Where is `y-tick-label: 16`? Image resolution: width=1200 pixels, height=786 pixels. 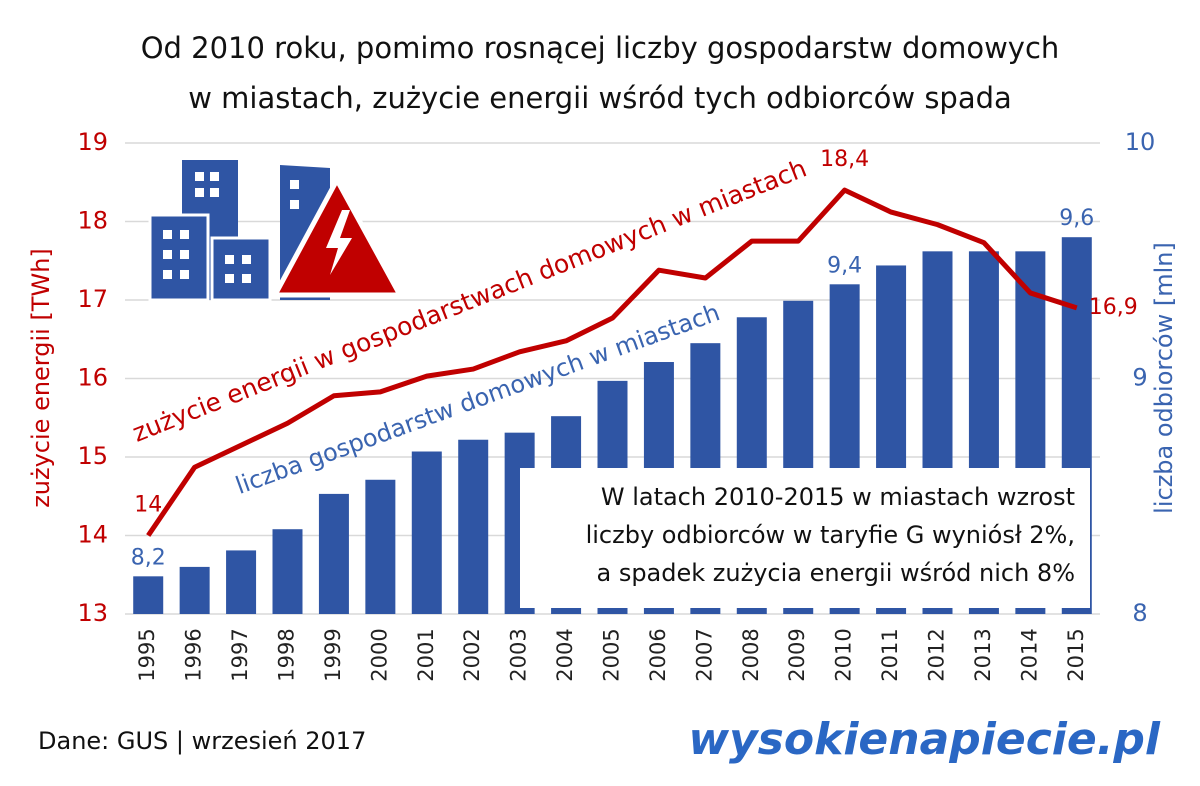
y-tick-label: 16 is located at coordinates (92, 378).